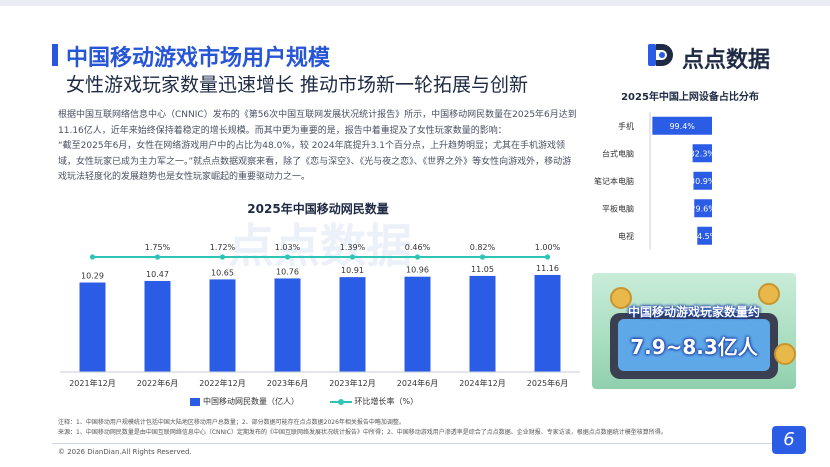  I want to click on device-category-label: 电视, so click(626, 236).